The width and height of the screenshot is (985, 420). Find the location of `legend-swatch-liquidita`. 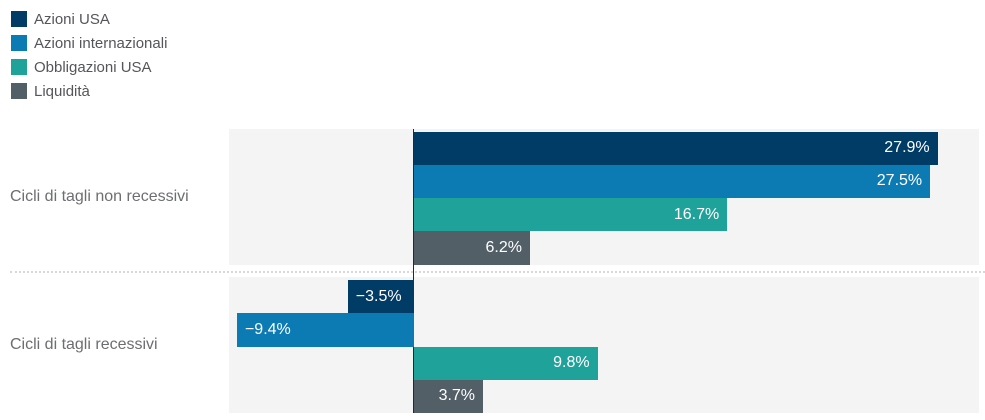

legend-swatch-liquidita is located at coordinates (19, 91).